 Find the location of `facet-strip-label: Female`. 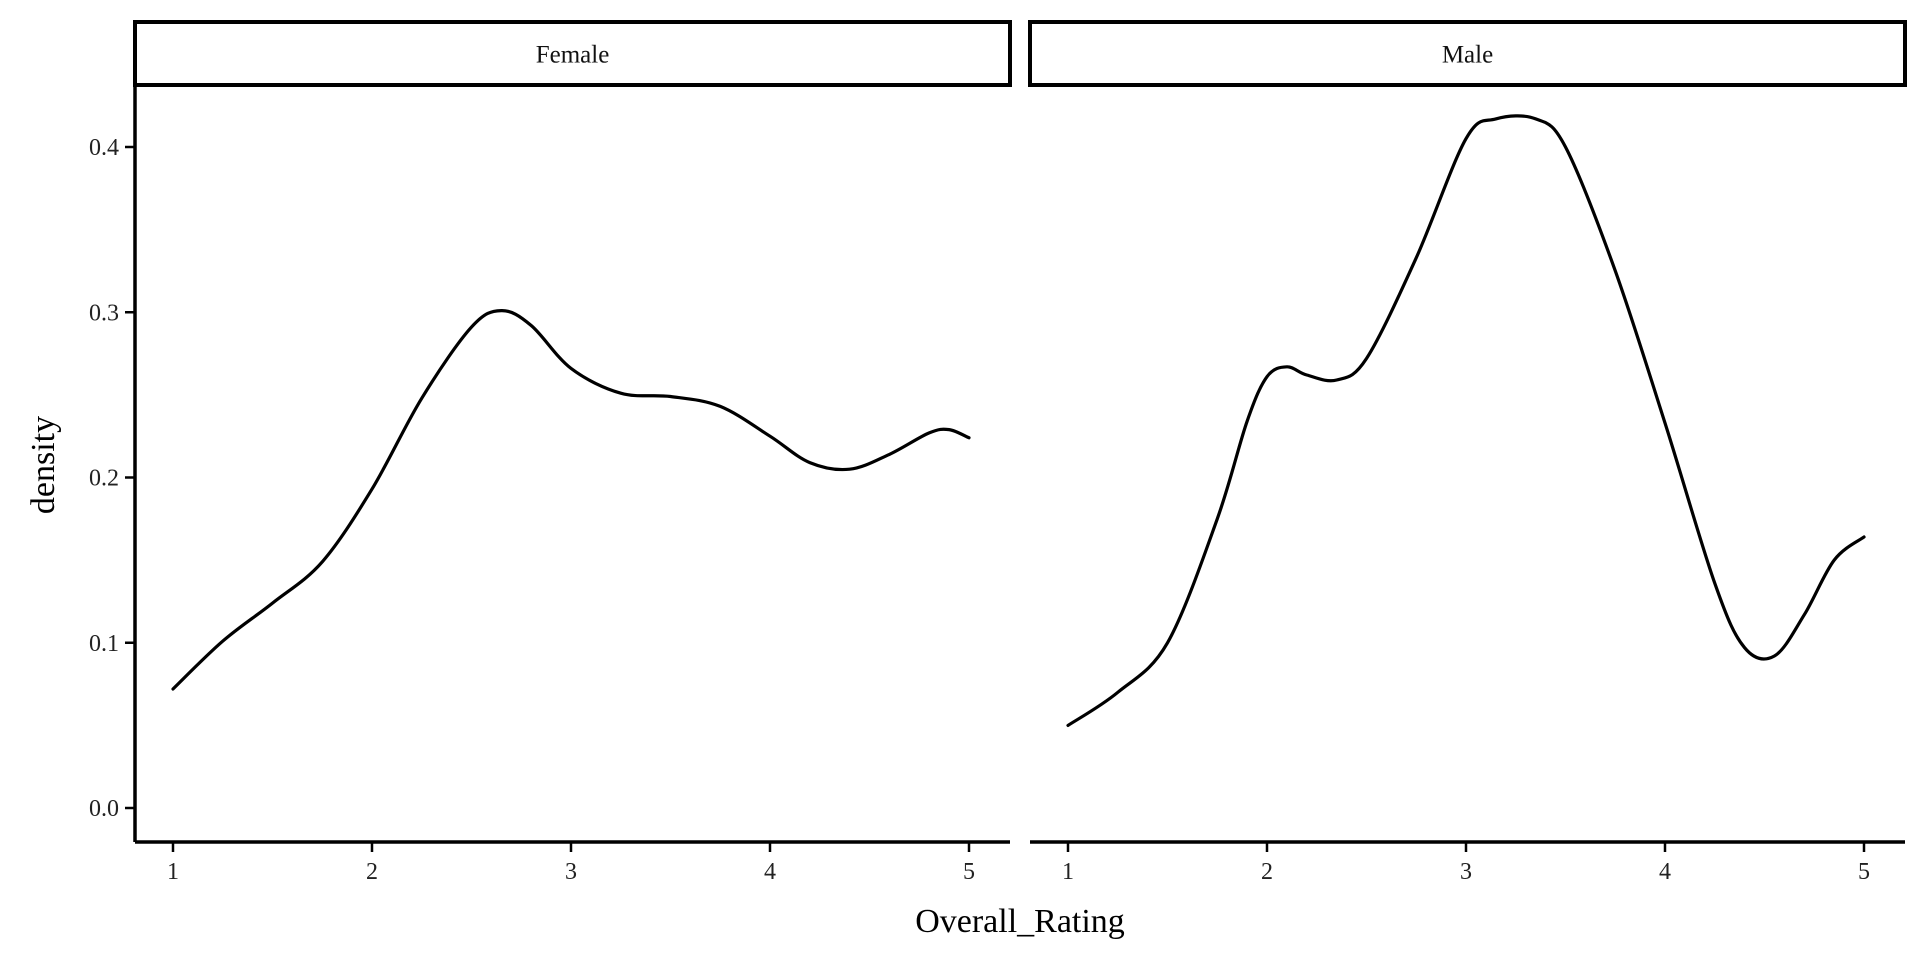

facet-strip-label: Female is located at coordinates (573, 55).